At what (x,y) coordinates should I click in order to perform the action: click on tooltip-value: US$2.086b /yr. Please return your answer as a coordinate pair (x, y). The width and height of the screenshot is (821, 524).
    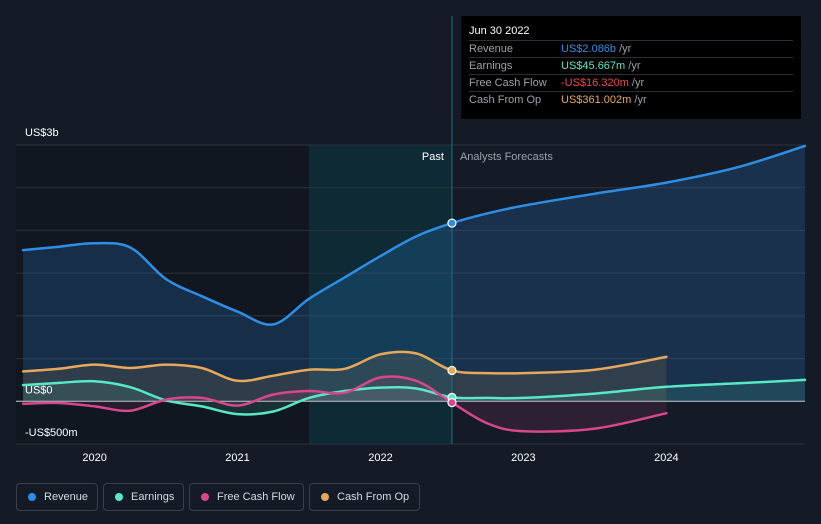
    Looking at the image, I should click on (596, 49).